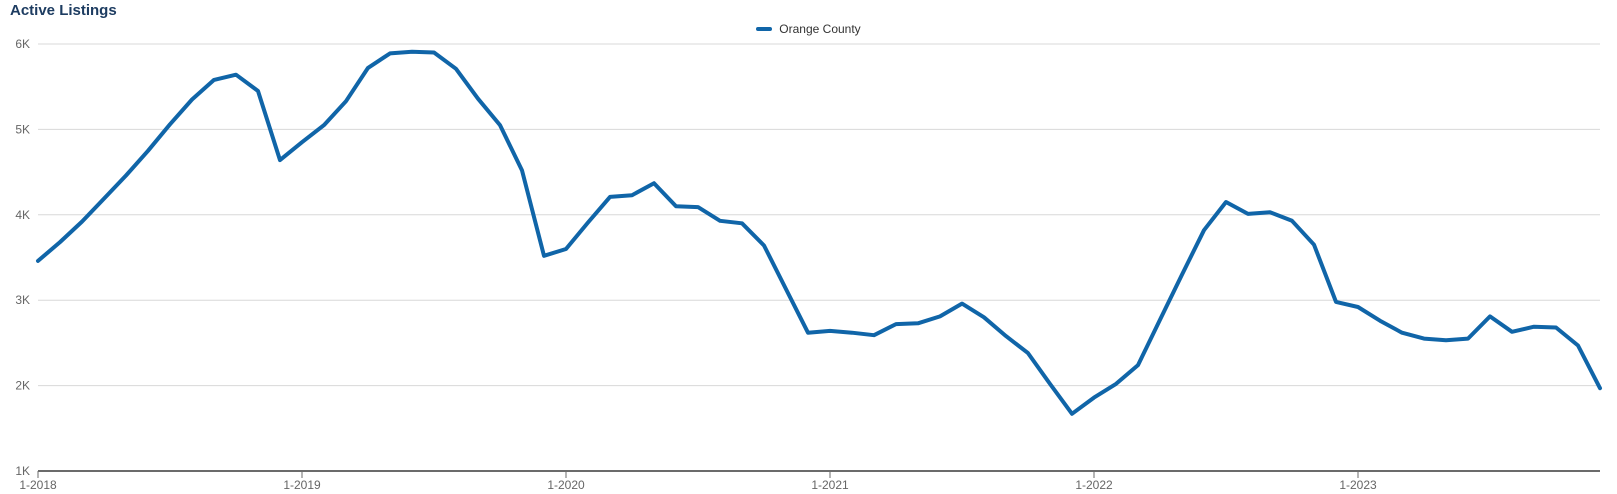 This screenshot has width=1617, height=494. What do you see at coordinates (22, 44) in the screenshot?
I see `y-axis-label: 6K` at bounding box center [22, 44].